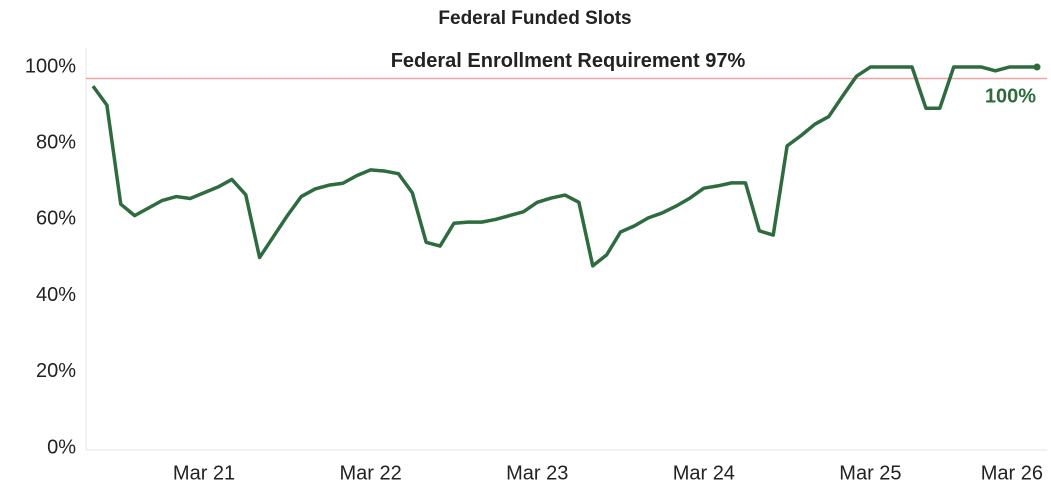  I want to click on y-tick-label: 40%, so click(56, 295).